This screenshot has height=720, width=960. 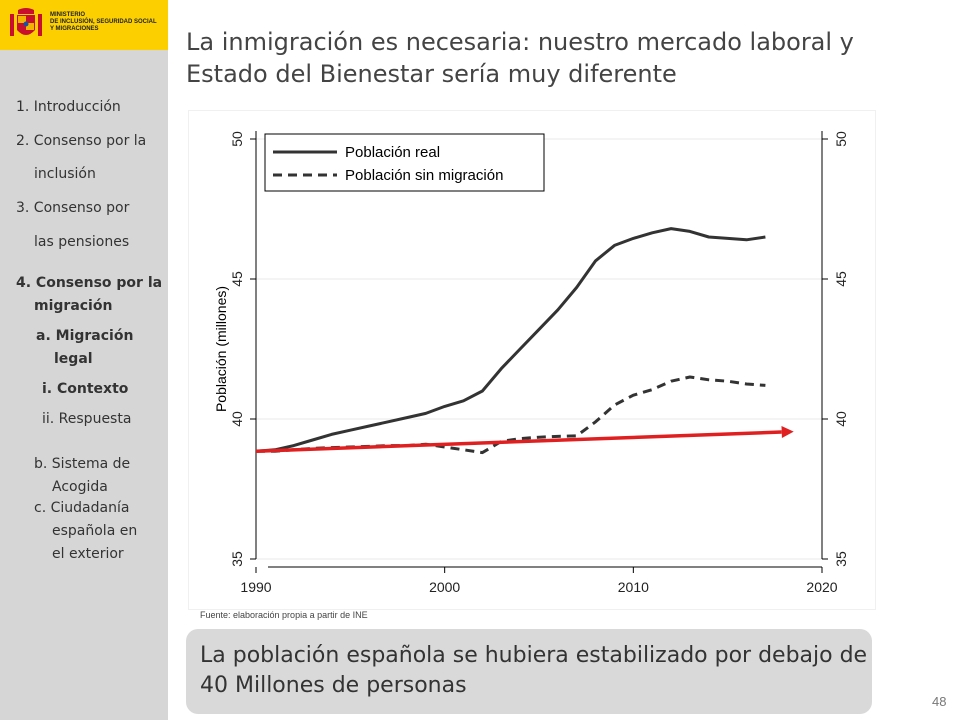 I want to click on y-tick-label-left: 50, so click(x=237, y=139).